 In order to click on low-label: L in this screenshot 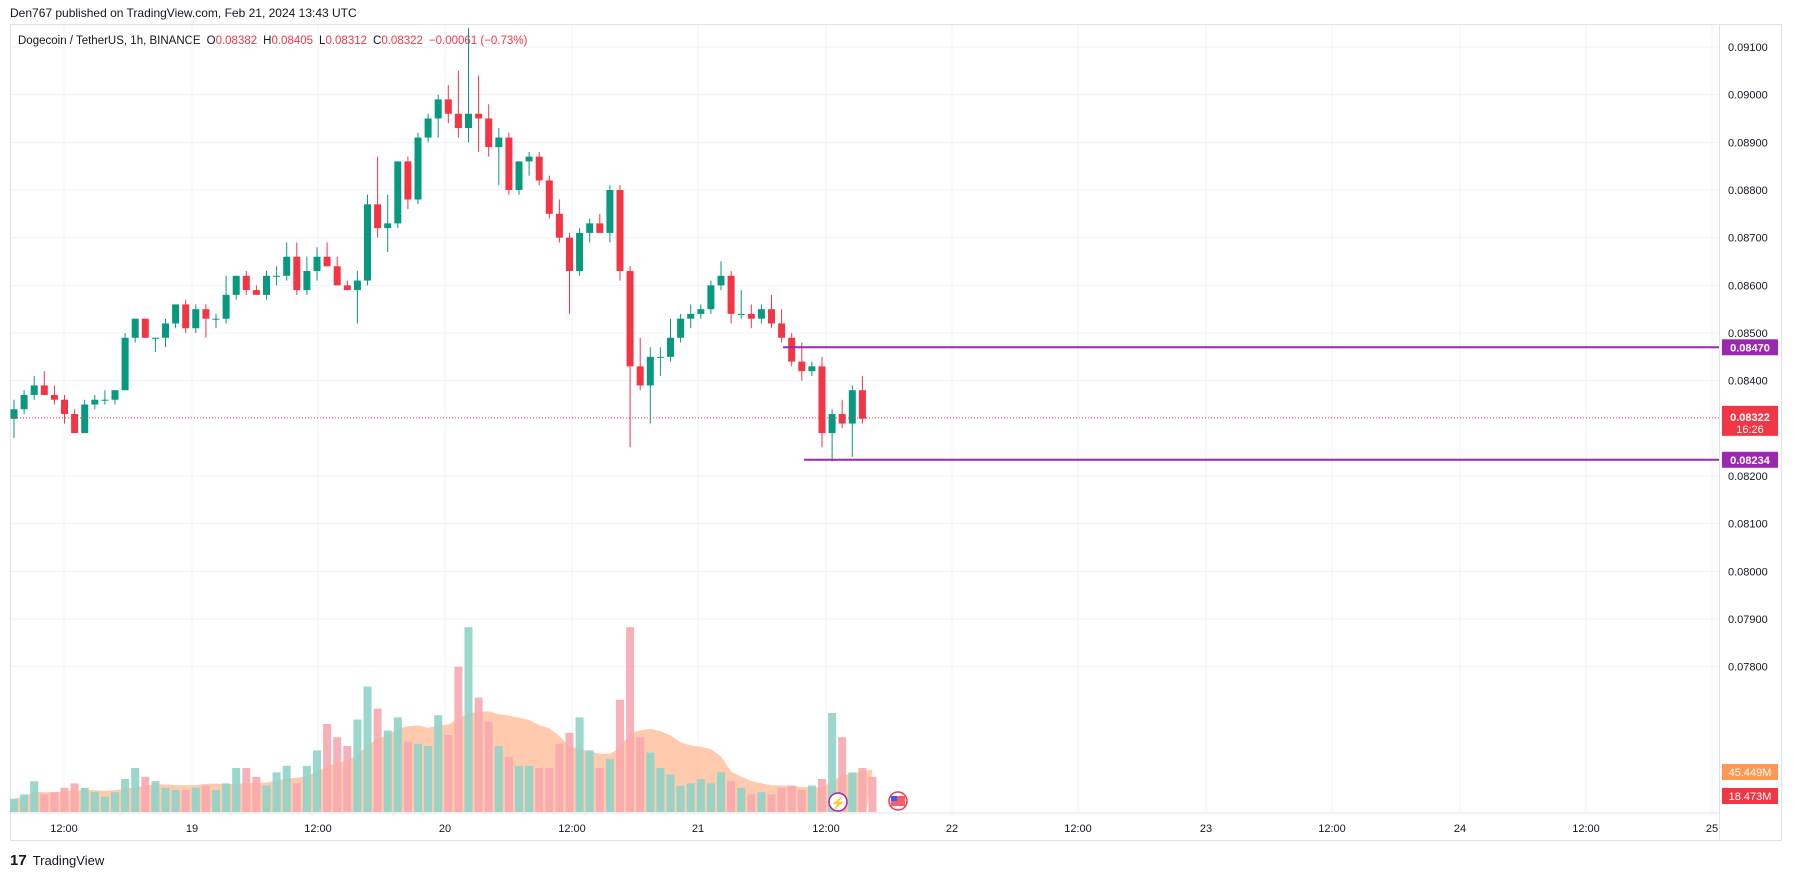, I will do `click(322, 41)`.